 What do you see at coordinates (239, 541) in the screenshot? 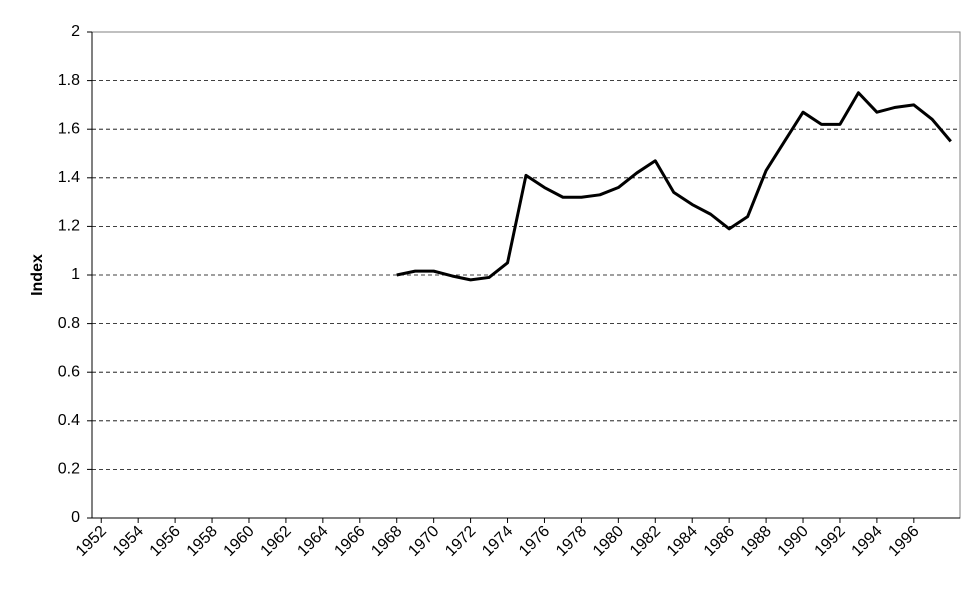
I see `x-tick-label: 1960` at bounding box center [239, 541].